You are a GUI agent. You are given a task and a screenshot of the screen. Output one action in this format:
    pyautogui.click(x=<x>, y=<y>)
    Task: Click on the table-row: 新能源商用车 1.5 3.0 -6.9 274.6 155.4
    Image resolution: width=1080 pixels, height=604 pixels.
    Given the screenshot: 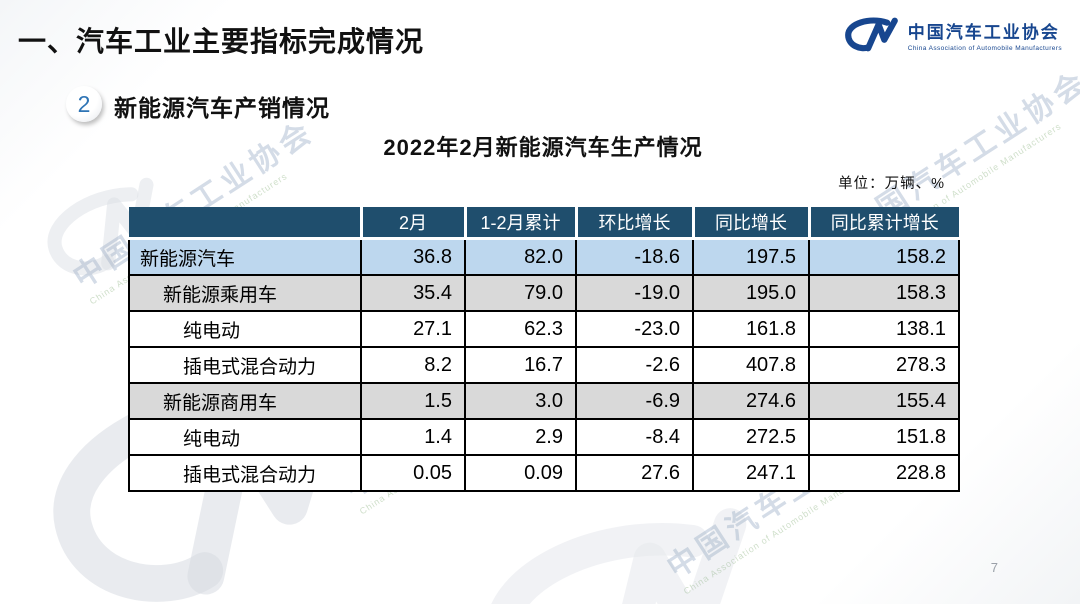 What is the action you would take?
    pyautogui.click(x=544, y=401)
    